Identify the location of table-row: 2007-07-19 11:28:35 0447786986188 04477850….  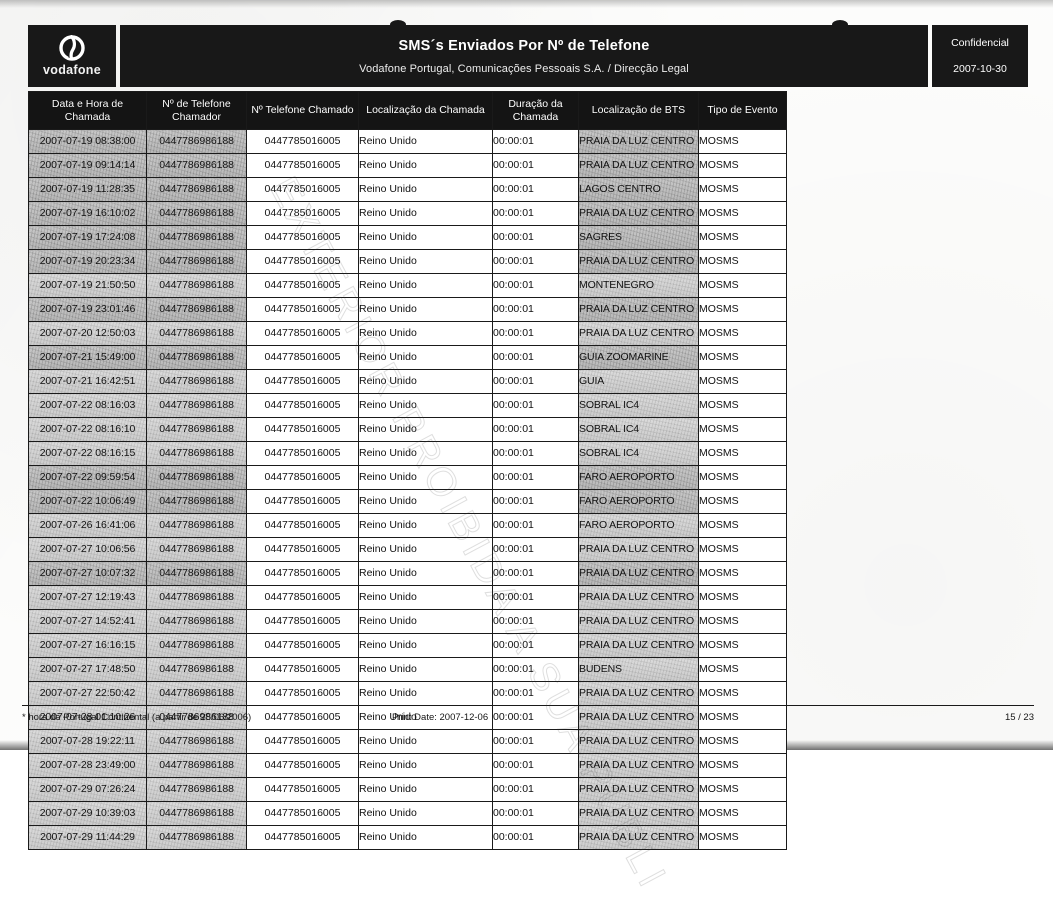
(407, 189).